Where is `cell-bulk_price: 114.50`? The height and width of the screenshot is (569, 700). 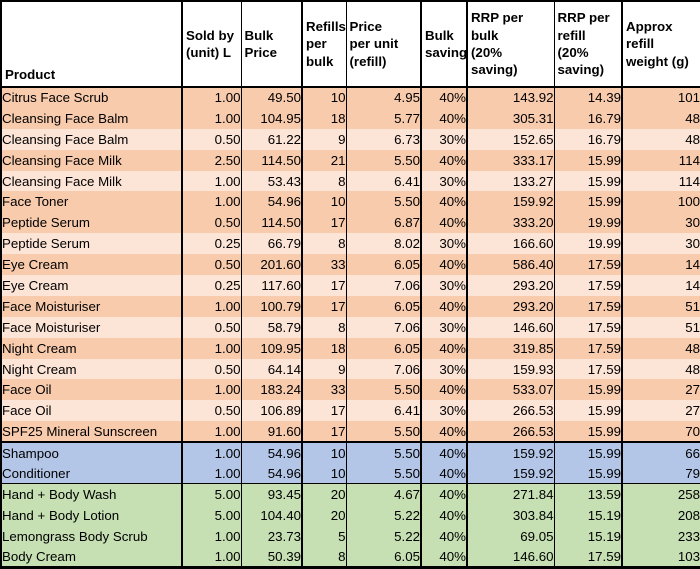
cell-bulk_price: 114.50 is located at coordinates (271, 160).